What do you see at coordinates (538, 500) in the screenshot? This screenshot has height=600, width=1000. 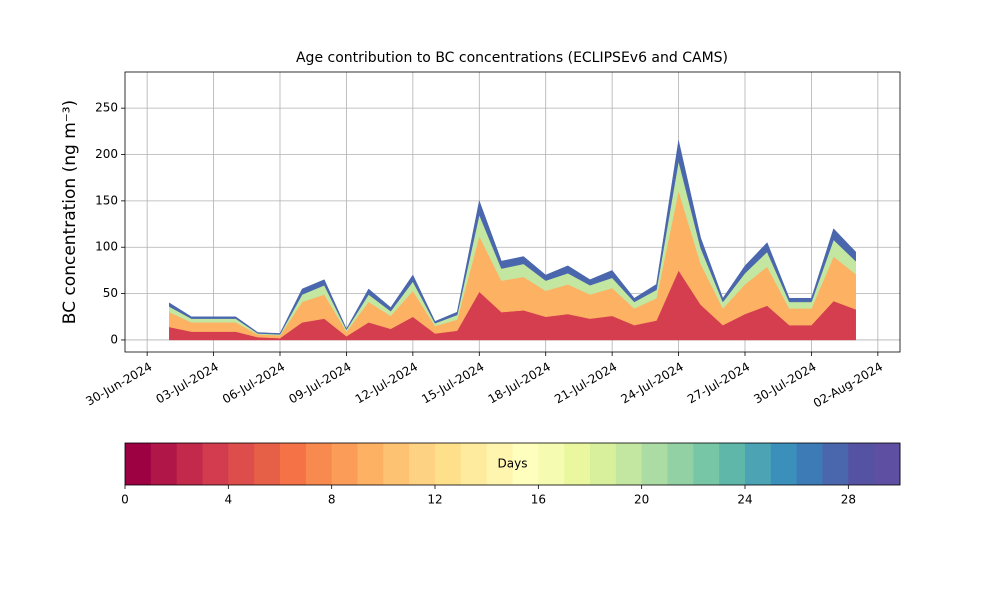 I see `colorbar-tick-label: 16` at bounding box center [538, 500].